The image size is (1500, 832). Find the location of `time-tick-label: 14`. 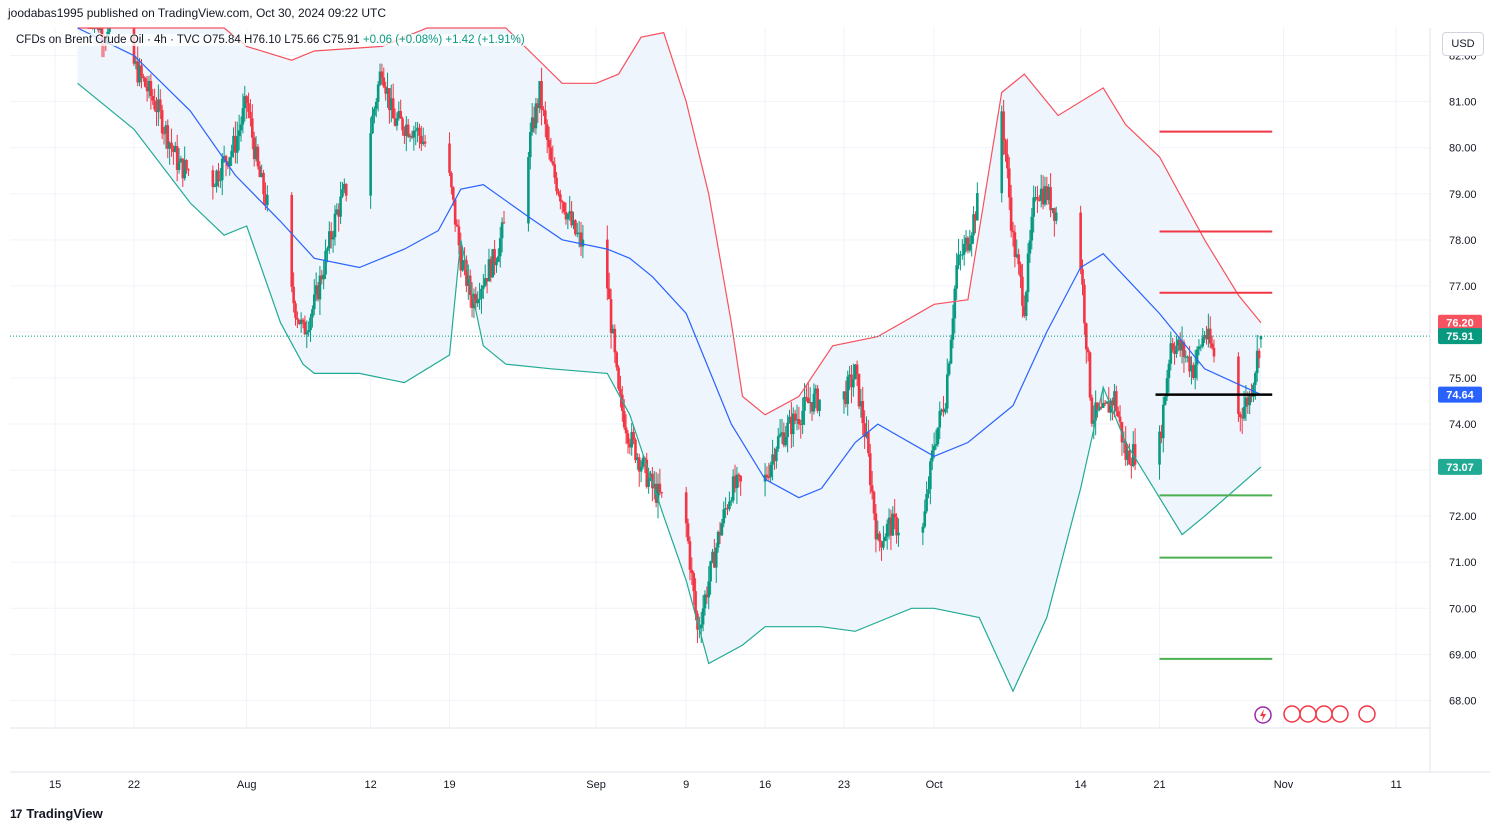

time-tick-label: 14 is located at coordinates (1081, 785).